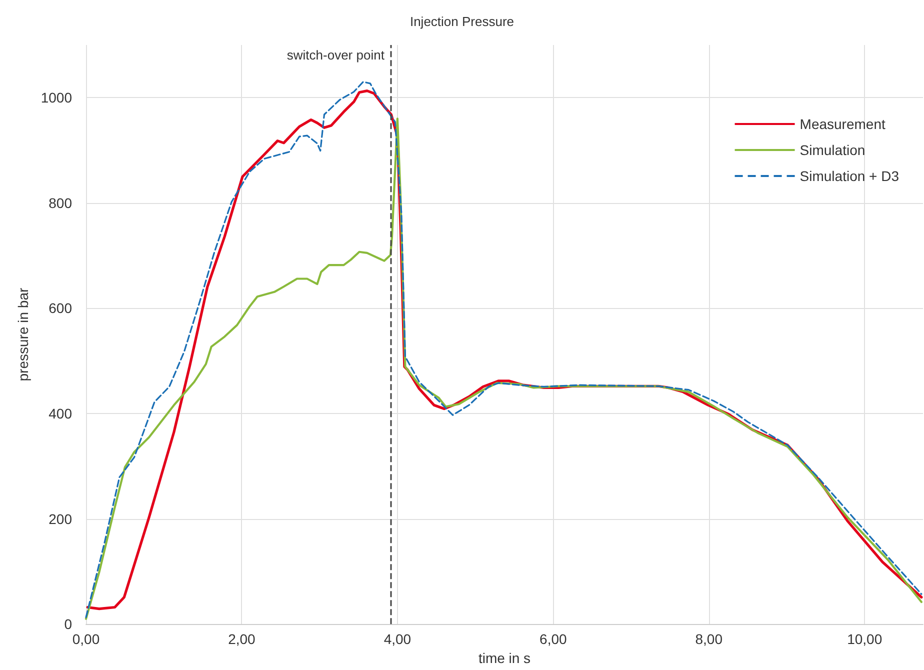 Image resolution: width=924 pixels, height=670 pixels. I want to click on y-tick-label: 0, so click(68, 624).